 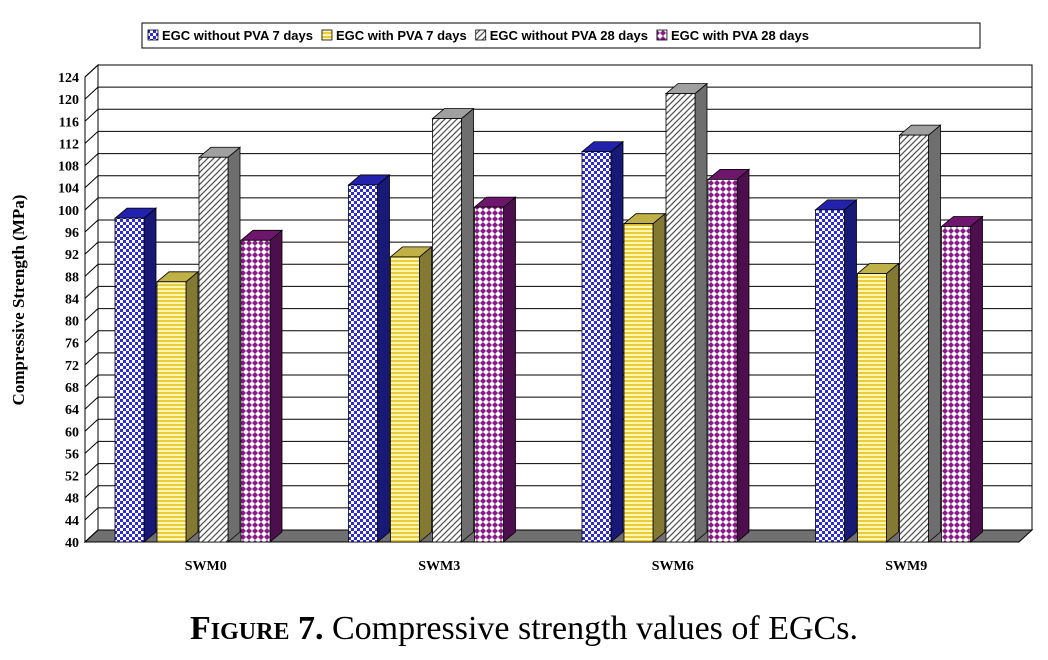 I want to click on y-tick-label: 120, so click(x=68, y=100).